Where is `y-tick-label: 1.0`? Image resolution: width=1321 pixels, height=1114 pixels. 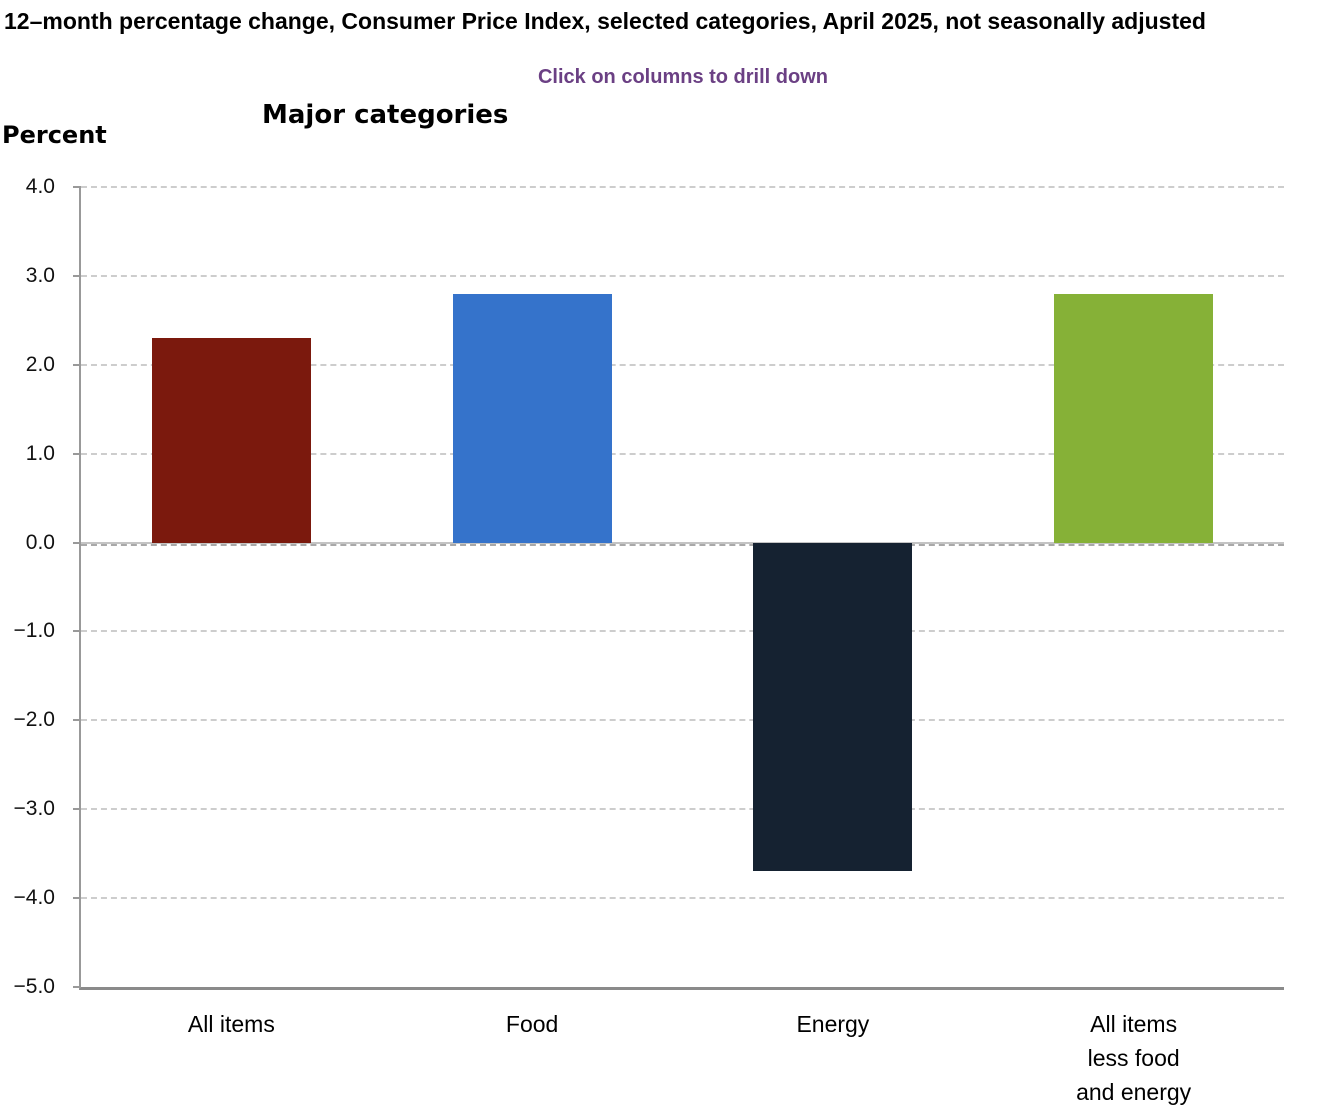 y-tick-label: 1.0 is located at coordinates (40, 453).